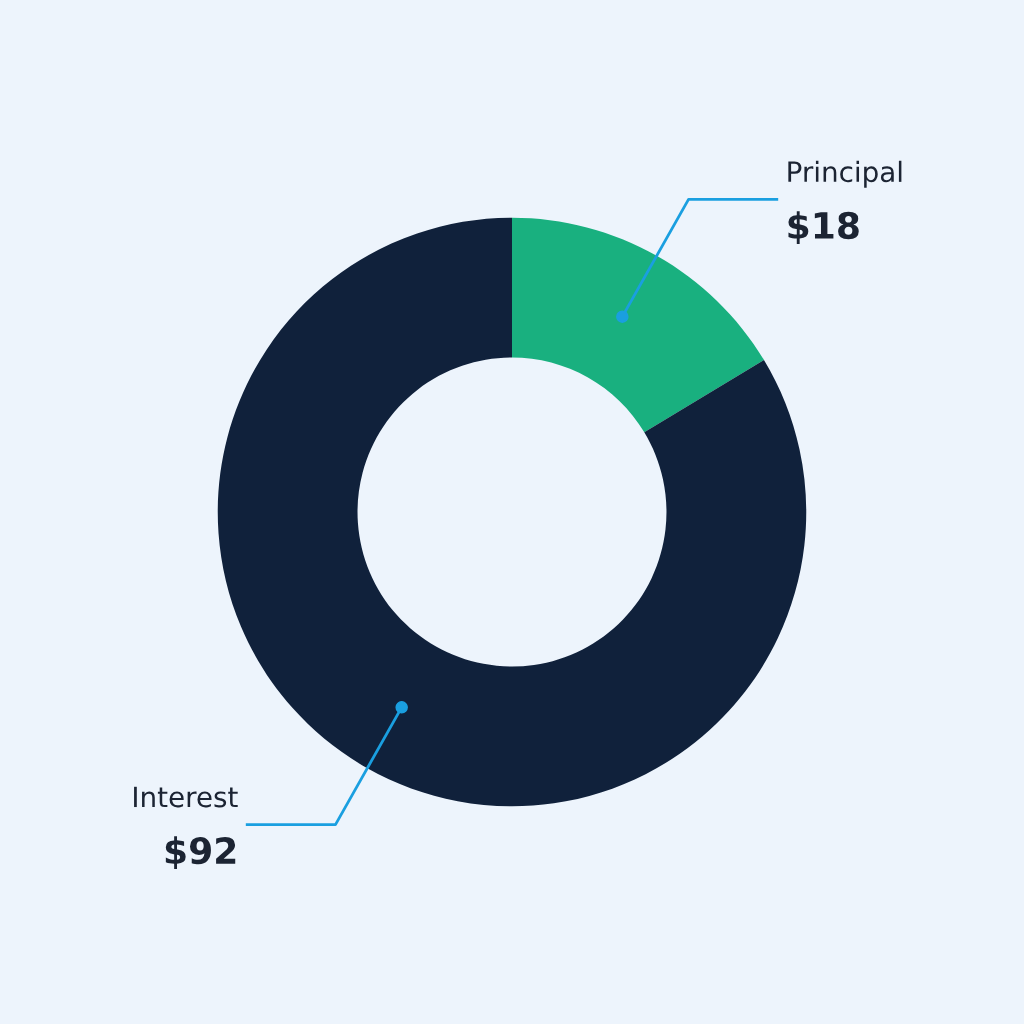 This screenshot has width=1024, height=1024. What do you see at coordinates (186, 797) in the screenshot?
I see `slice-label: Interest` at bounding box center [186, 797].